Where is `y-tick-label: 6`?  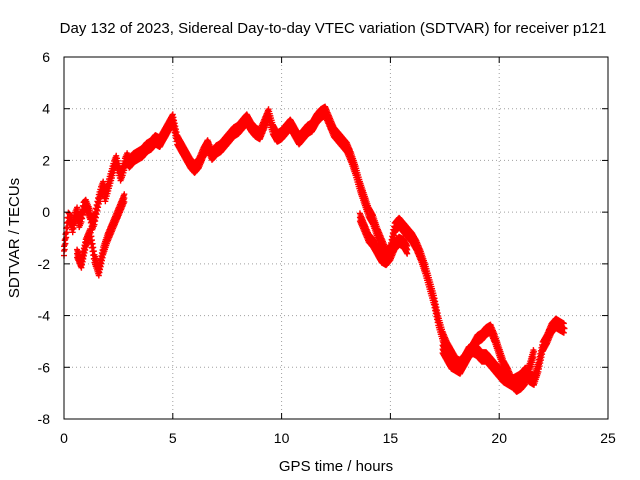
y-tick-label: 6 is located at coordinates (46, 57).